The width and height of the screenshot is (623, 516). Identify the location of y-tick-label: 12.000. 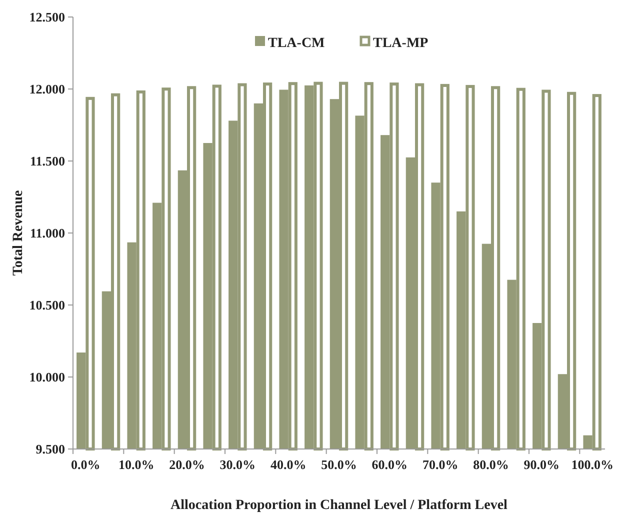
(47, 89).